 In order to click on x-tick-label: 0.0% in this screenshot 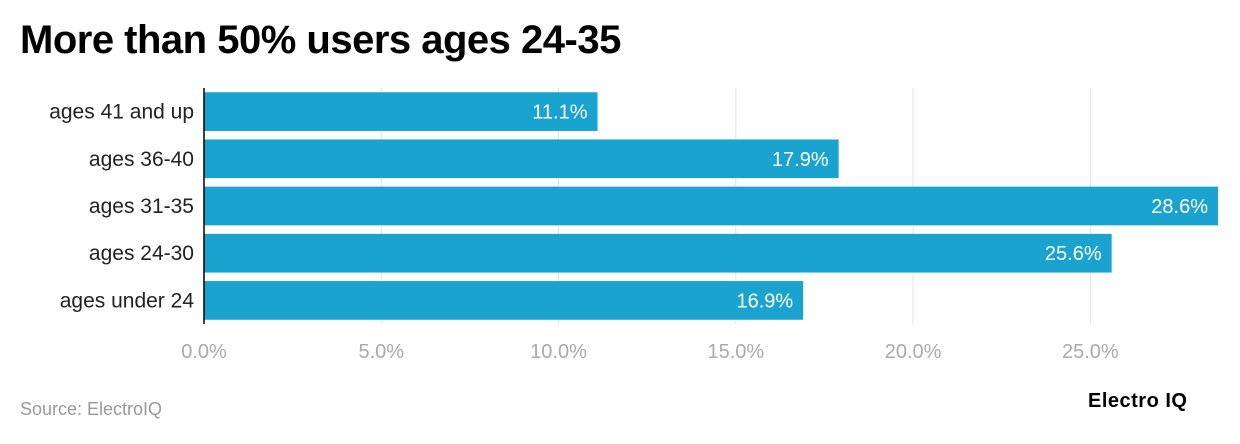, I will do `click(204, 352)`.